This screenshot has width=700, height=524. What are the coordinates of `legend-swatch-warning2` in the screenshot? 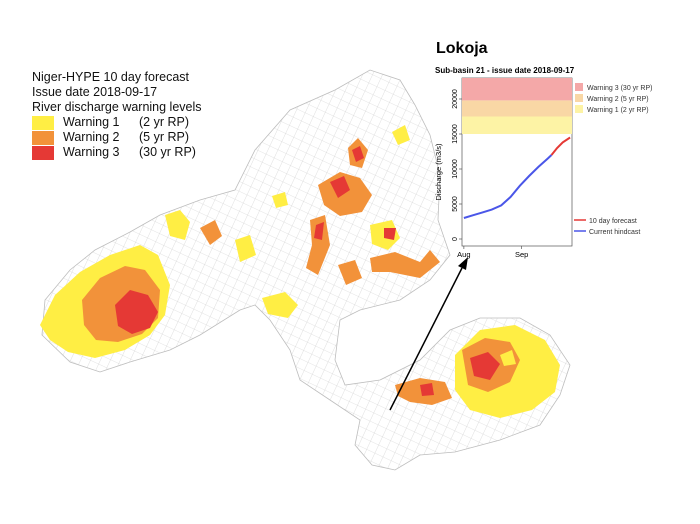 It's located at (43, 137).